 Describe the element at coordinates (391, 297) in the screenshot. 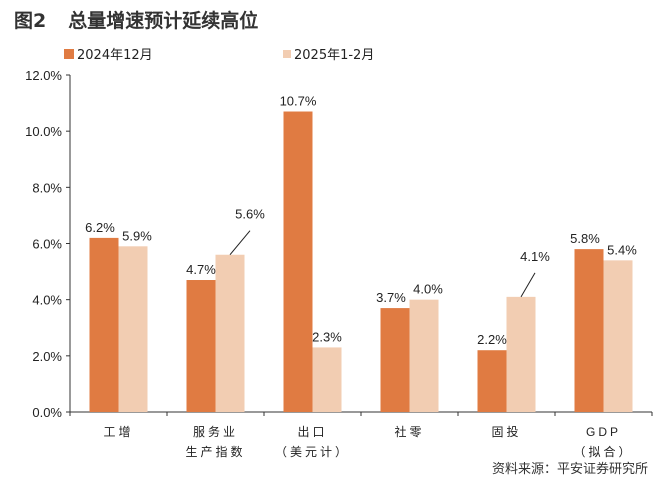

I see `data-label: 3.7%` at that location.